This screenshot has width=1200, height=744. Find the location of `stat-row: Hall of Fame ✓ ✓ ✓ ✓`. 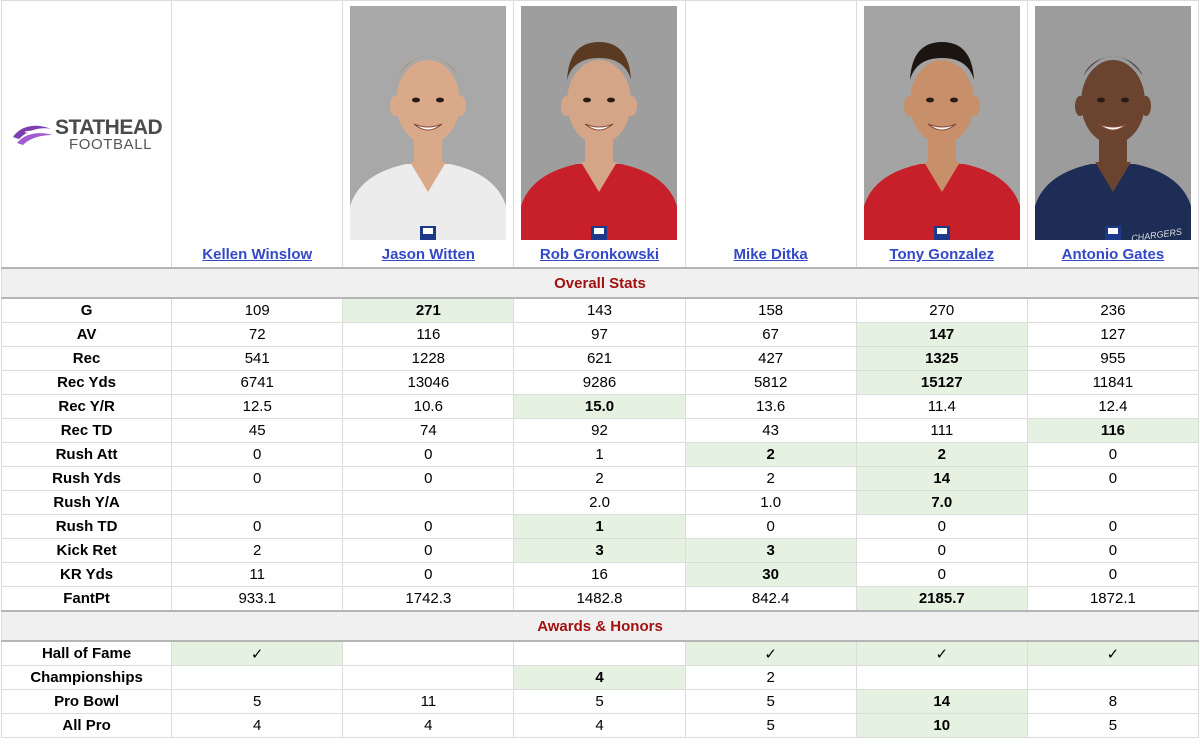

stat-row: Hall of Fame ✓ ✓ ✓ ✓ is located at coordinates (600, 653).